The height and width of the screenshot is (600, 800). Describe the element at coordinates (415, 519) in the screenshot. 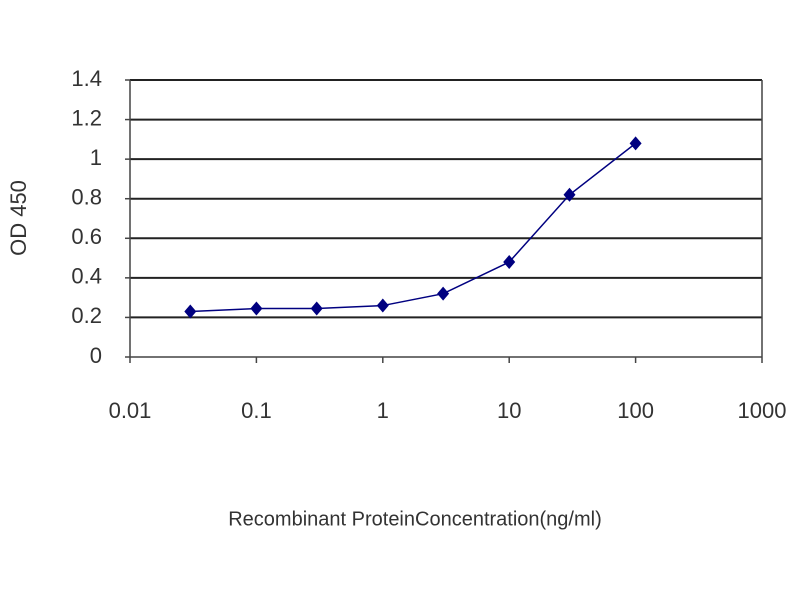

I see `x-axis-label: Recombinant ProteinConcentration(ng/ml)` at that location.